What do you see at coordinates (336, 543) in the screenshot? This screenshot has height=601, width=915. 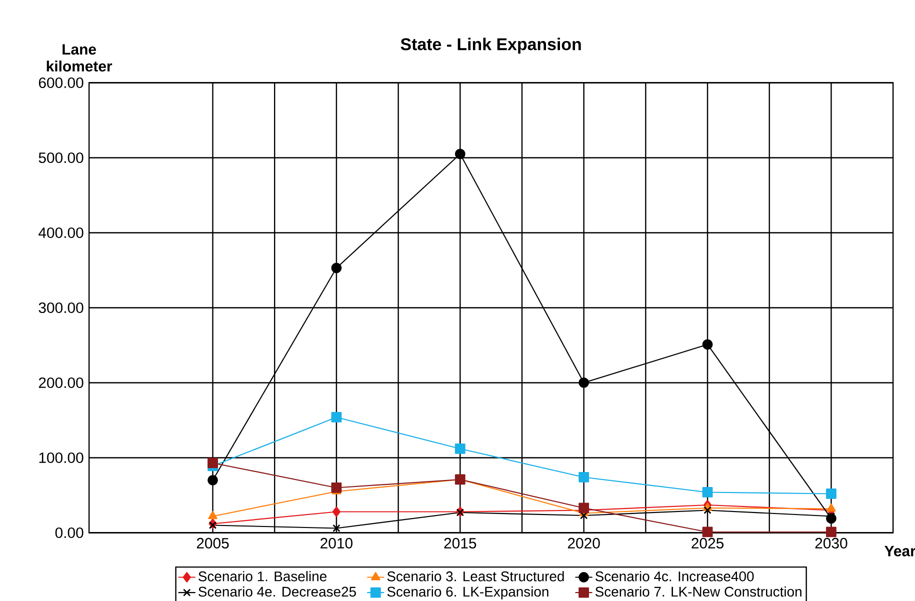 I see `x-tick-label: 2010` at bounding box center [336, 543].